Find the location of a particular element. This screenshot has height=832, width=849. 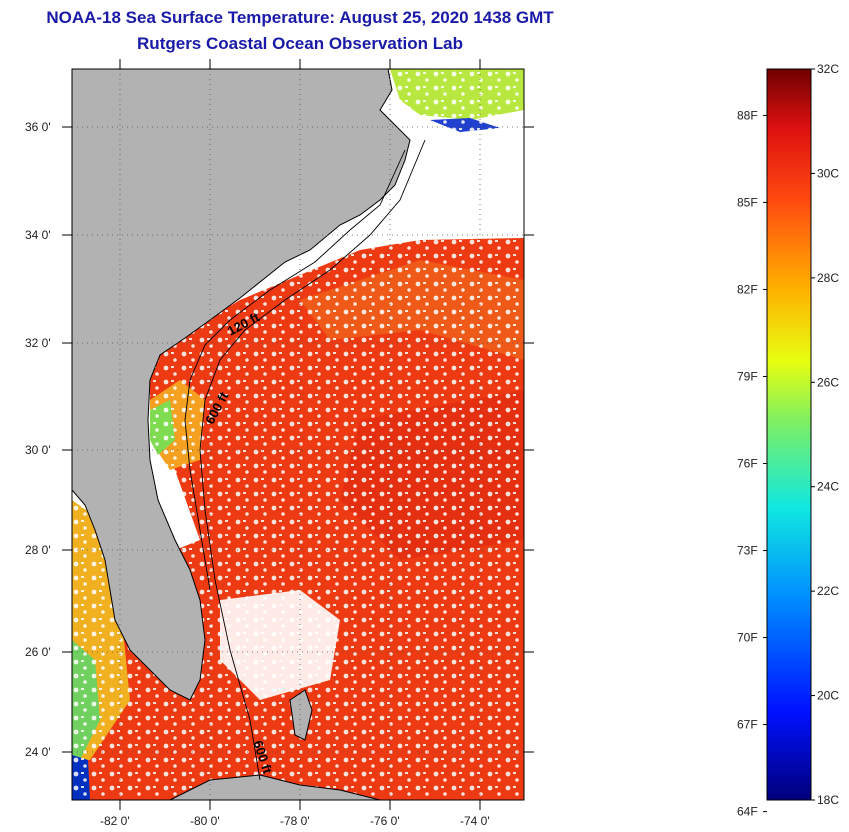

colorbar-fahrenheit-label: 85F is located at coordinates (747, 202).